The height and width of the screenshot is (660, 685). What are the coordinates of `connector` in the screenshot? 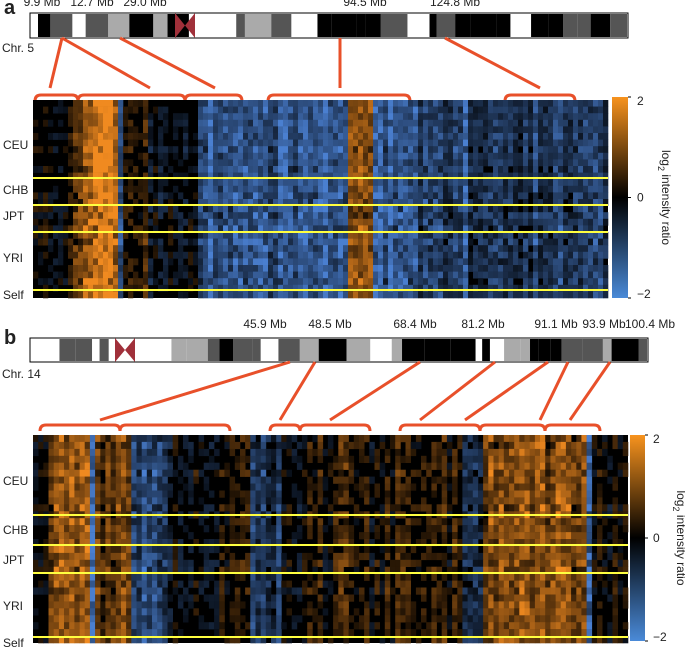 It's located at (297, 391).